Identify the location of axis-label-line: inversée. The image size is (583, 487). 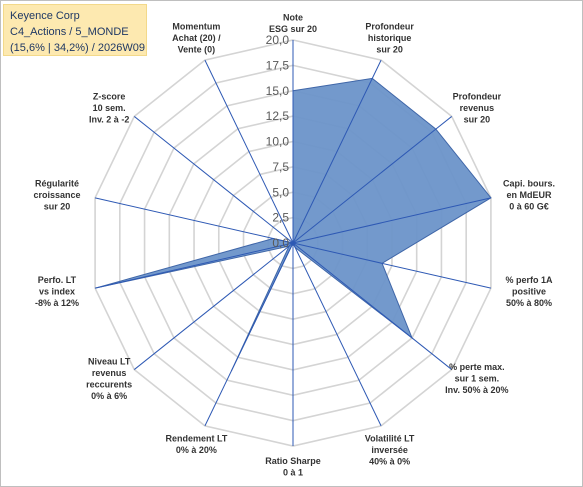
(389, 450).